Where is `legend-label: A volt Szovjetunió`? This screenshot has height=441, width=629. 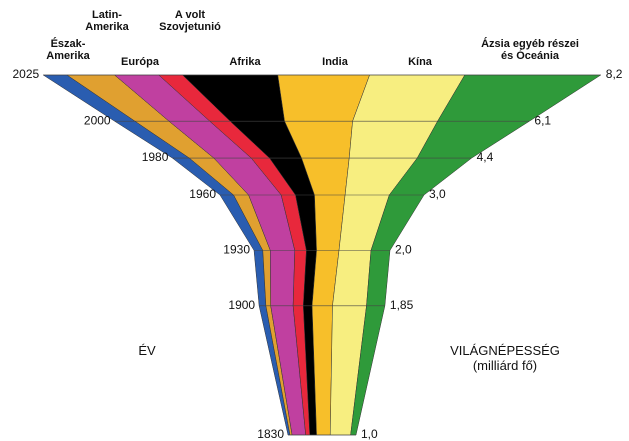 legend-label: A volt Szovjetunió is located at coordinates (190, 21).